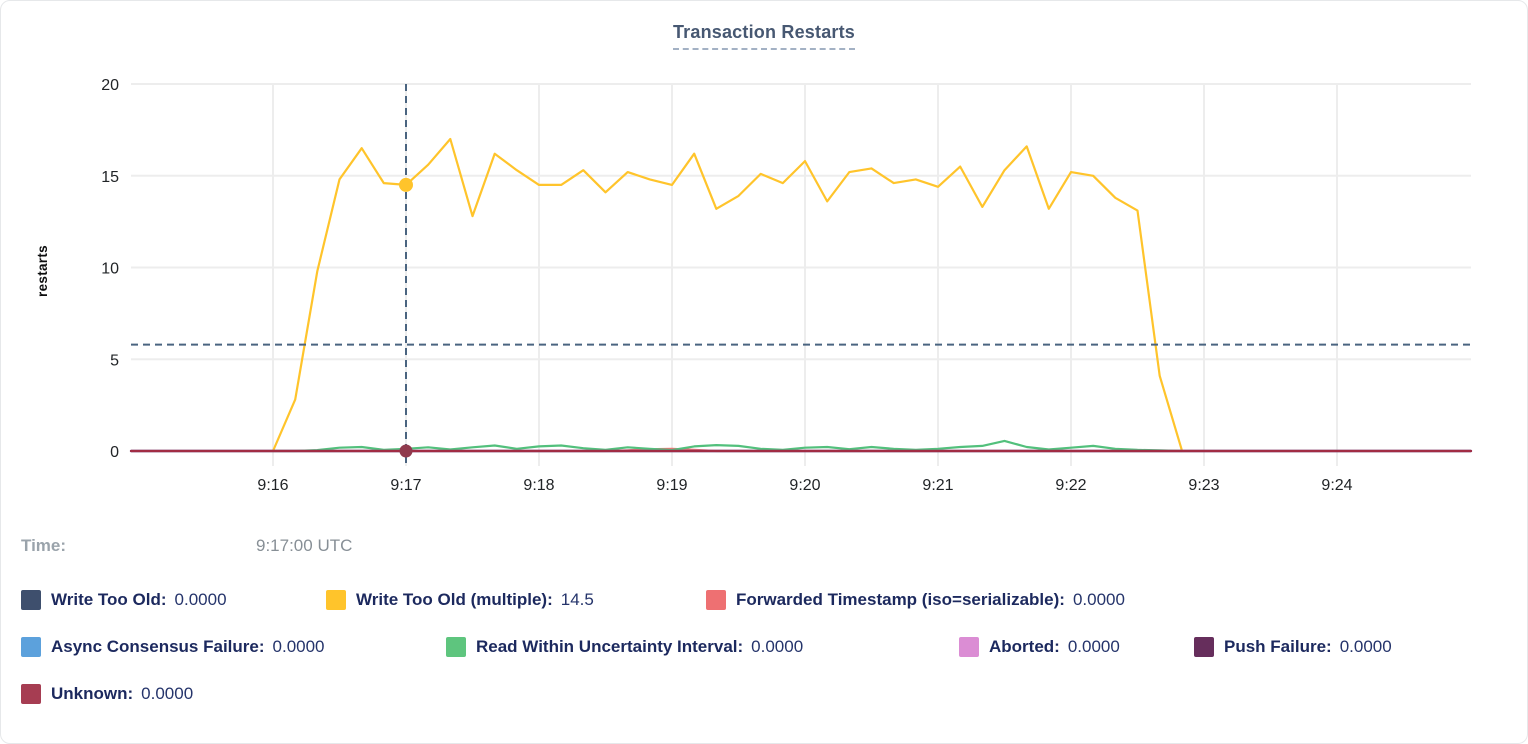  What do you see at coordinates (937, 485) in the screenshot?
I see `svg-text: 9:21` at bounding box center [937, 485].